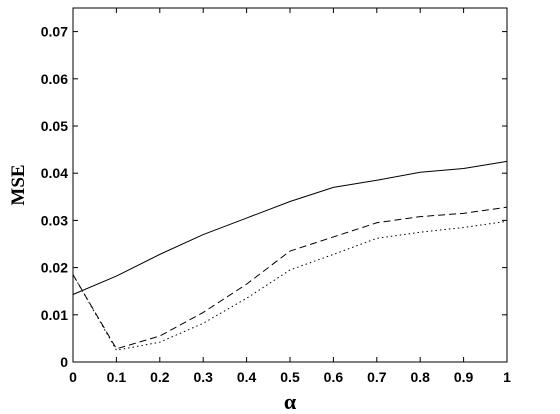  What do you see at coordinates (420, 377) in the screenshot?
I see `x-tick-label: 0.8` at bounding box center [420, 377].